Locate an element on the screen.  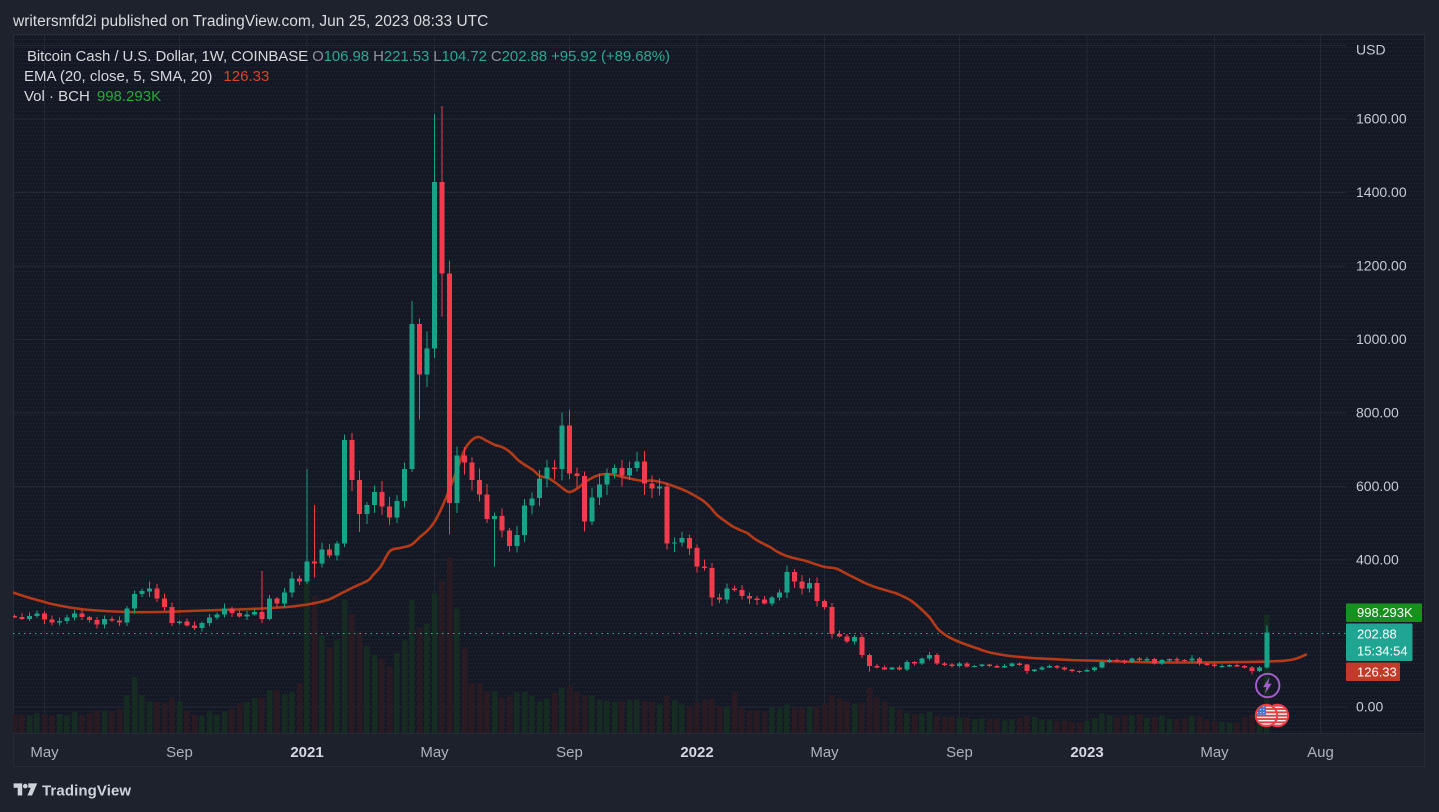
svg-text: 2022 is located at coordinates (696, 752).